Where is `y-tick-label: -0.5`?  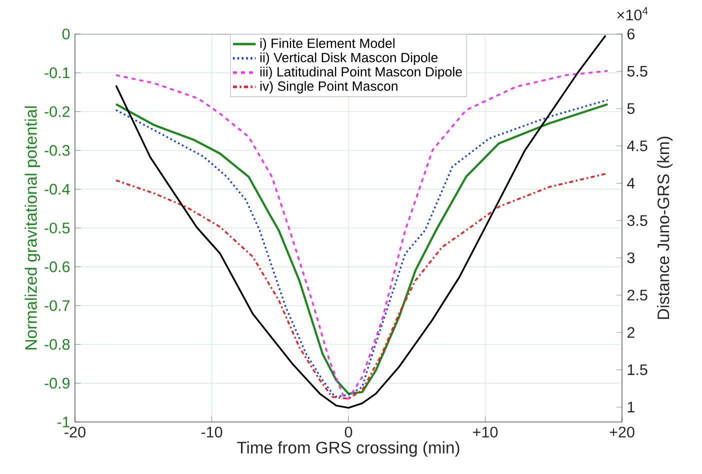 y-tick-label: -0.5 is located at coordinates (57, 228).